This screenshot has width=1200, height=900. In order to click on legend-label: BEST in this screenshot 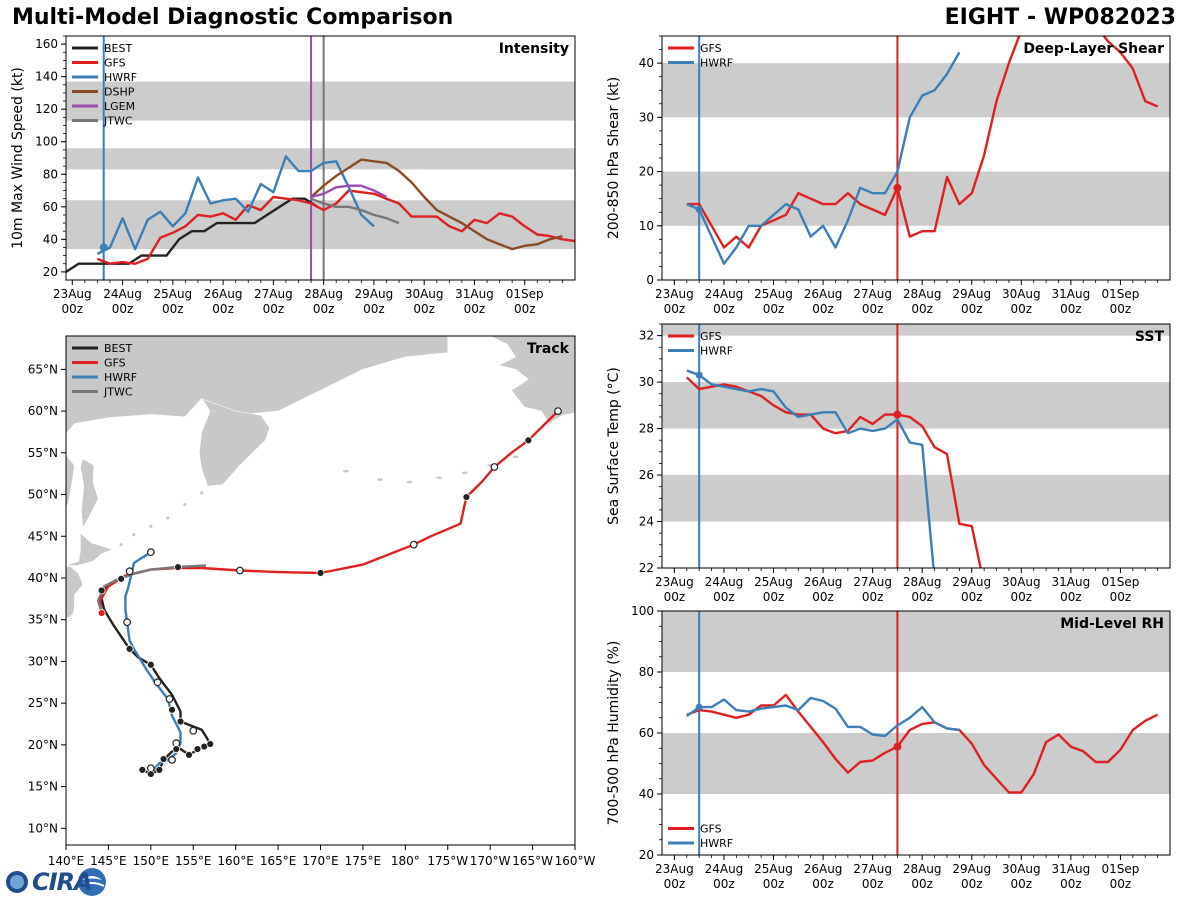, I will do `click(118, 348)`.